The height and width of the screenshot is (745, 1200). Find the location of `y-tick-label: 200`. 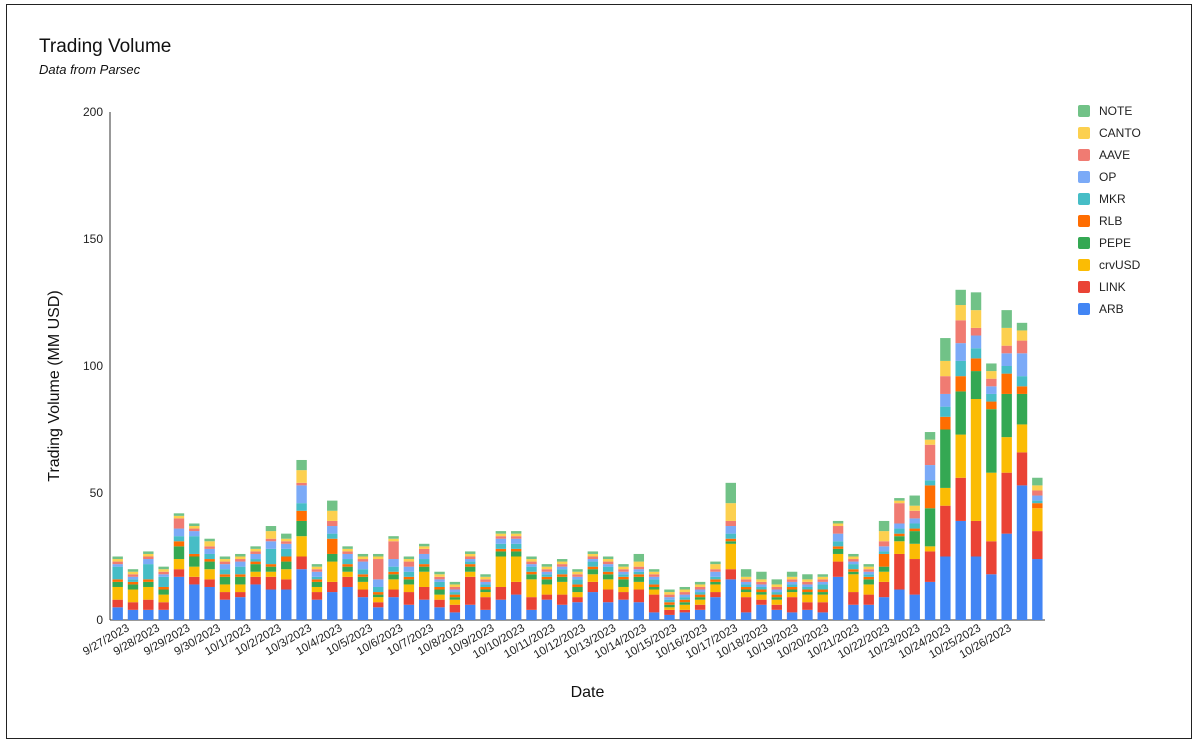

y-tick-label: 200 is located at coordinates (93, 112).